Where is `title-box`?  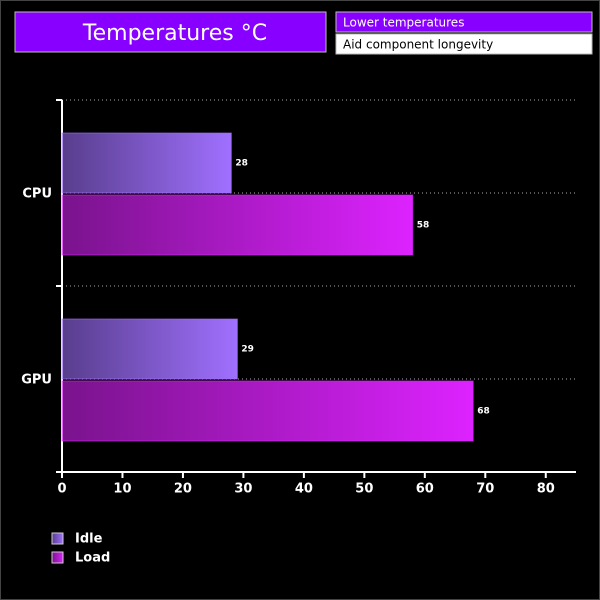 title-box is located at coordinates (170, 32).